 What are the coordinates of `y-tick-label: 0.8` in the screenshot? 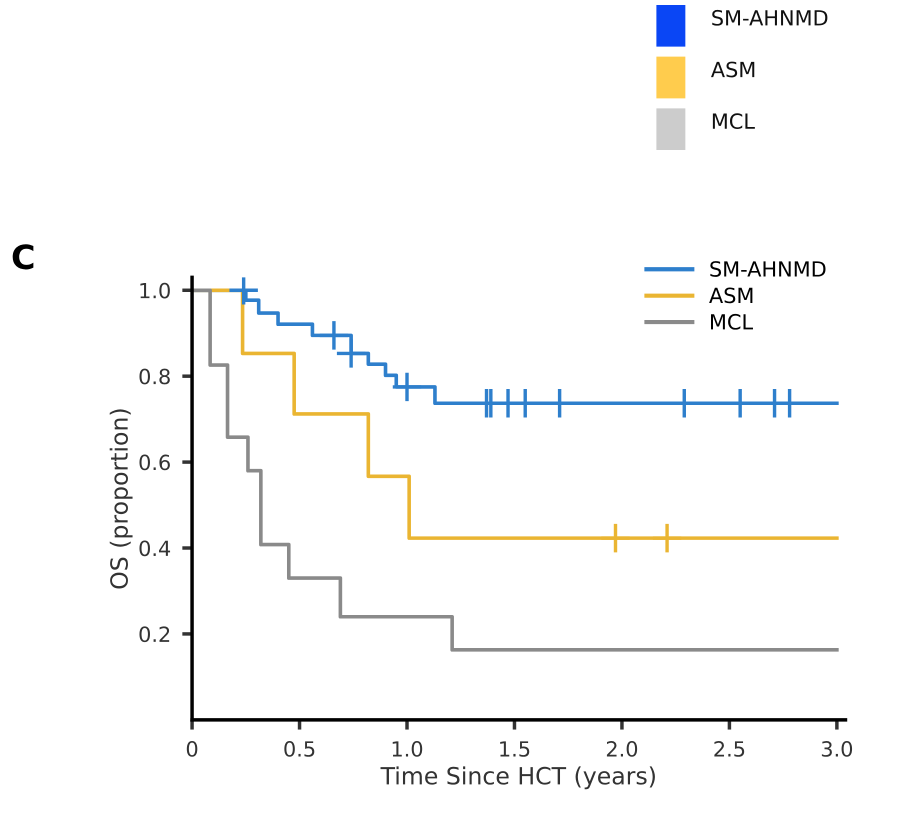 It's located at (154, 376).